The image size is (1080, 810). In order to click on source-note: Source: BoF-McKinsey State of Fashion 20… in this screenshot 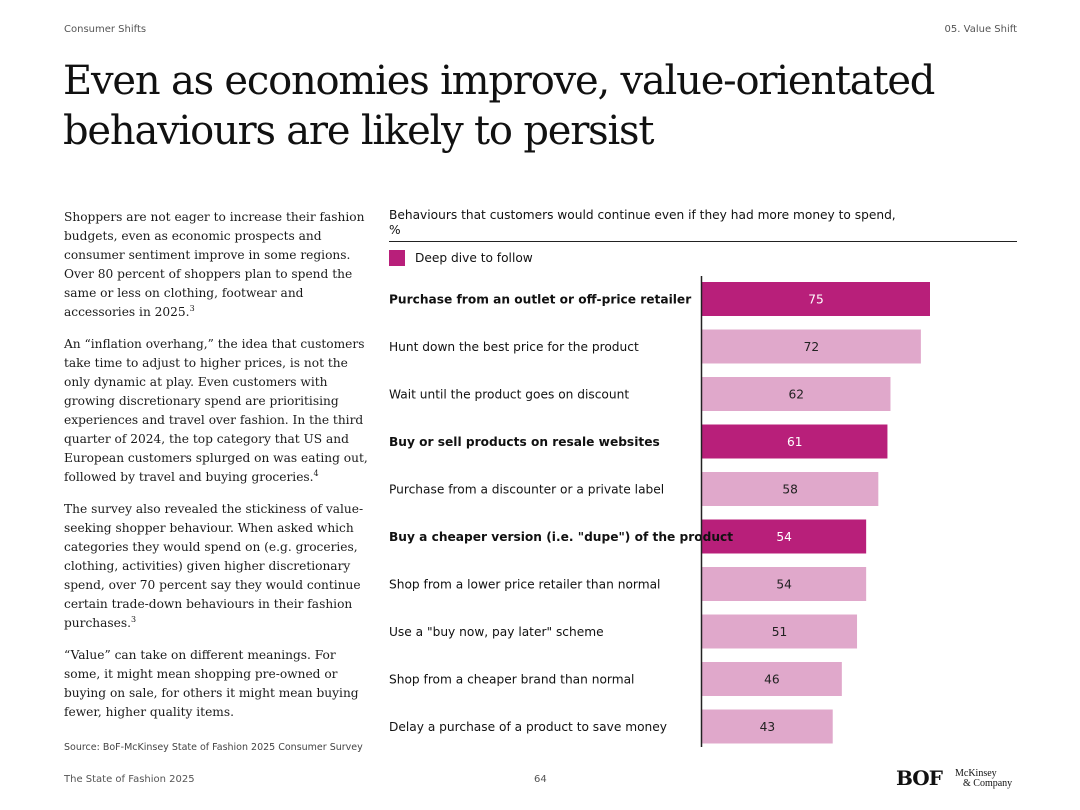, I will do `click(213, 747)`.